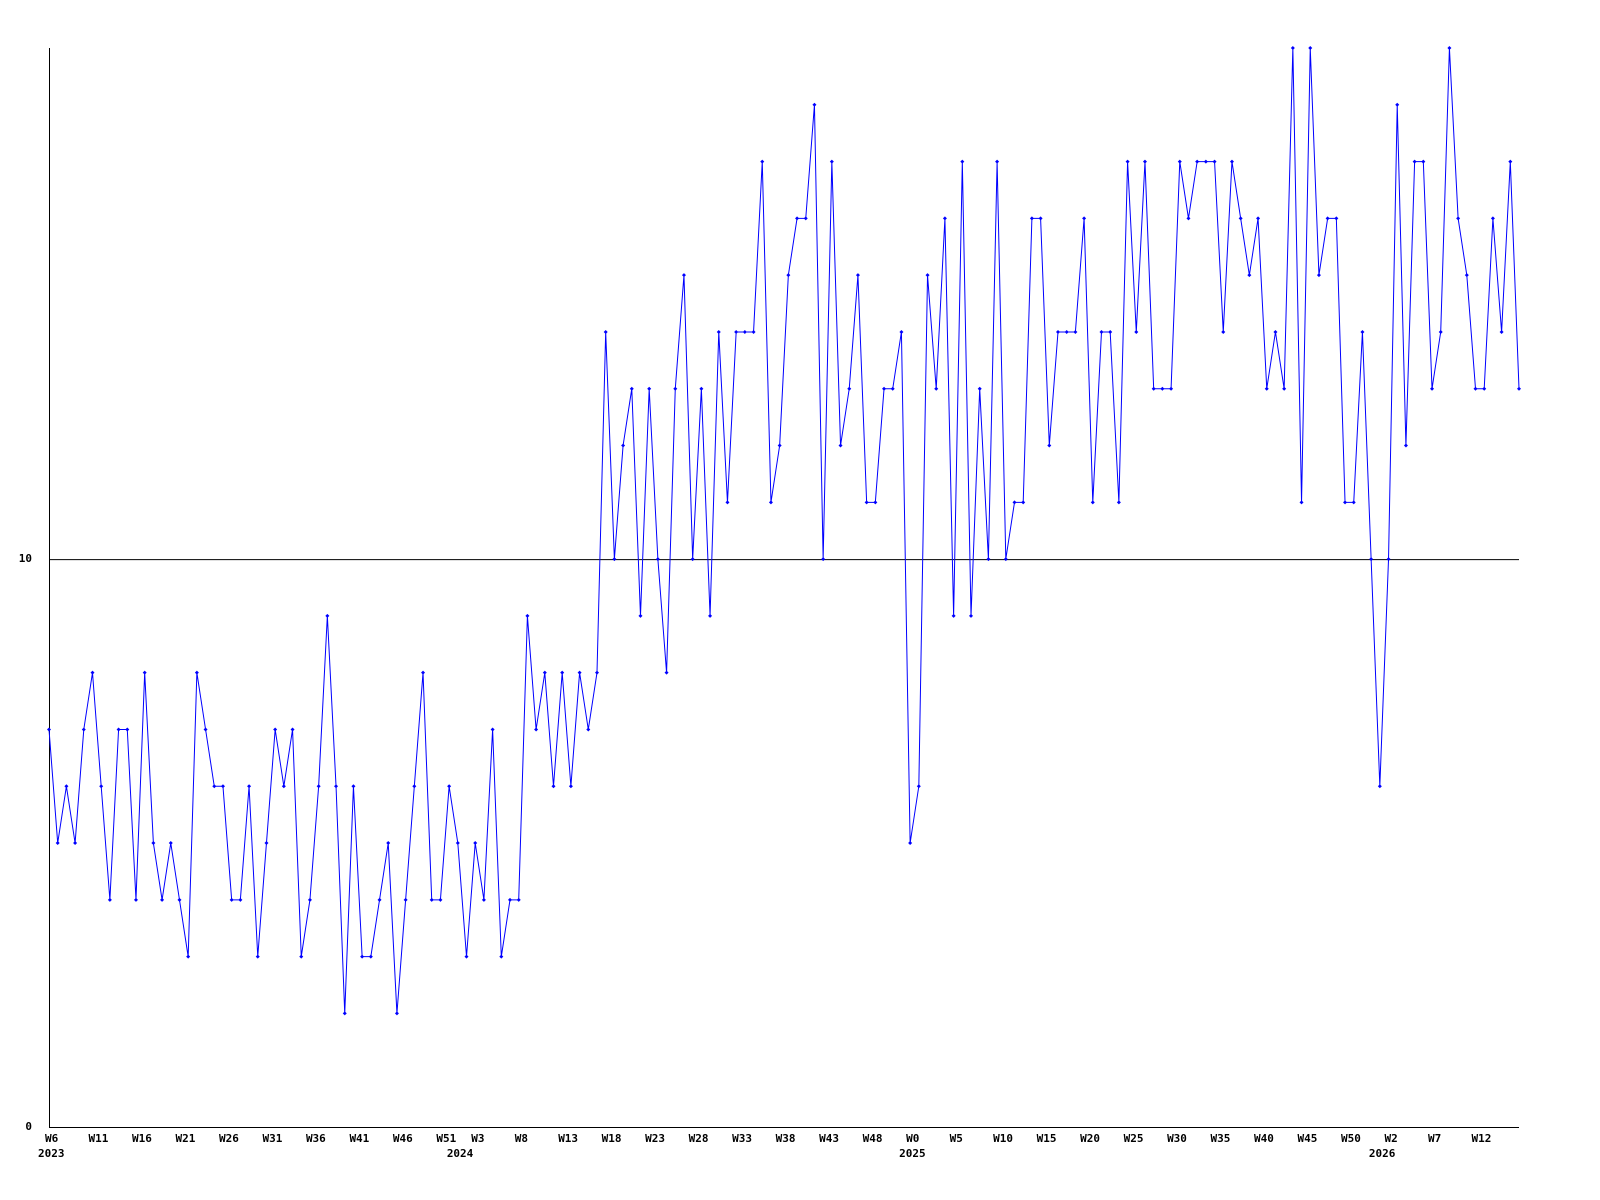 The width and height of the screenshot is (1600, 1200). Describe the element at coordinates (1351, 1138) in the screenshot. I see `x-tick-label: W50` at that location.